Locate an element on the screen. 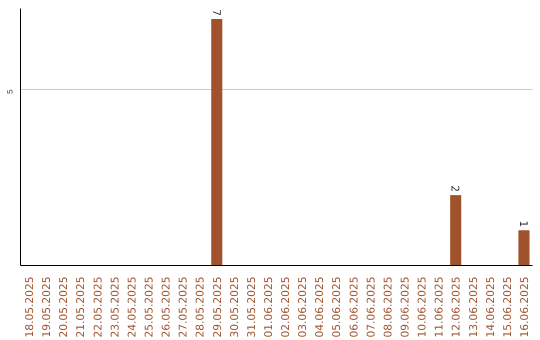 This screenshot has height=340, width=540. x-tick-label: 20.05.2025 is located at coordinates (63, 307).